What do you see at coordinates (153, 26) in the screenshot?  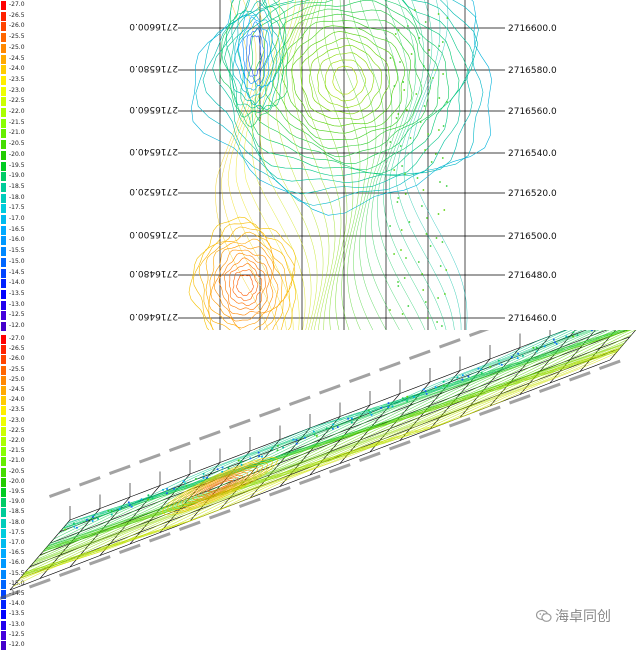 I see `northing-label-rotated: 2716600.0` at bounding box center [153, 26].